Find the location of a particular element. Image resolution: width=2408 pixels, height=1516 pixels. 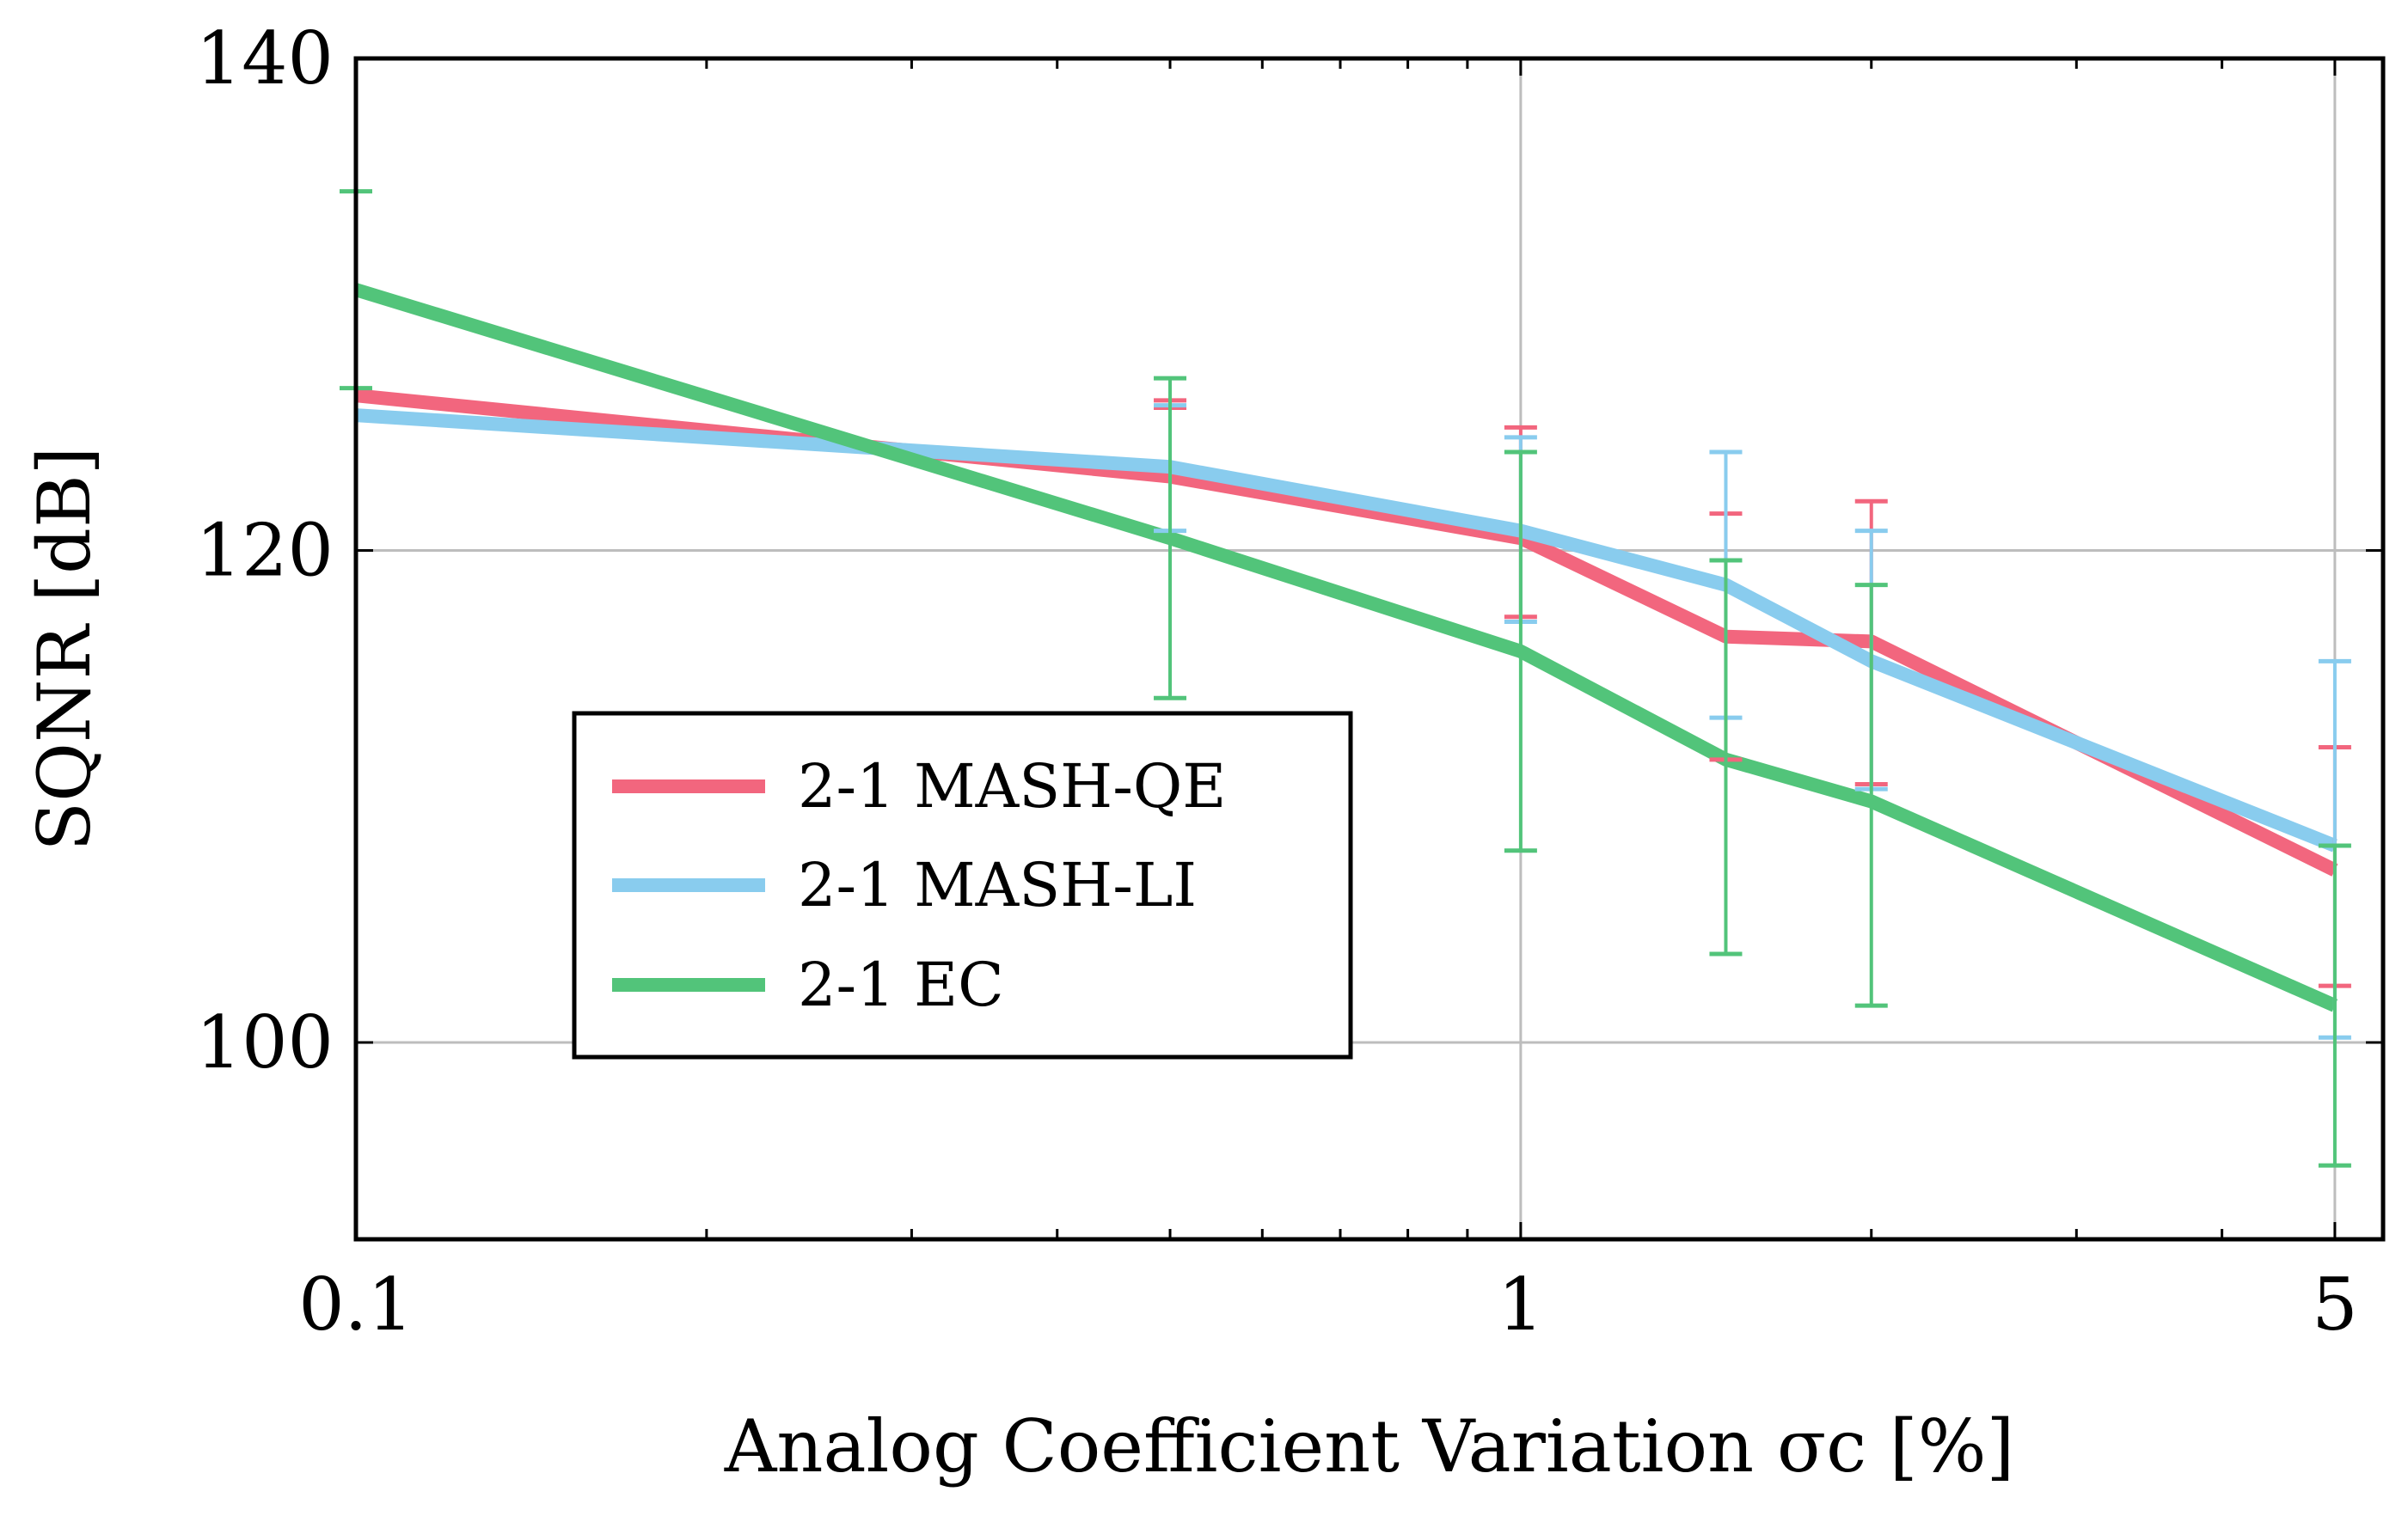

x-tick-label-0: 0.1 is located at coordinates (356, 1305).